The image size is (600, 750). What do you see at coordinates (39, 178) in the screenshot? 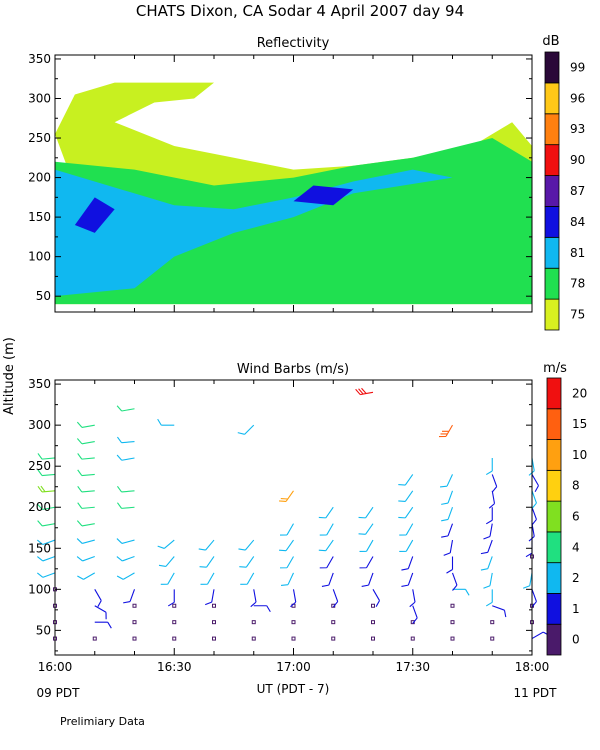
I see `reflectivity-y-tick-label: 200` at bounding box center [39, 178].